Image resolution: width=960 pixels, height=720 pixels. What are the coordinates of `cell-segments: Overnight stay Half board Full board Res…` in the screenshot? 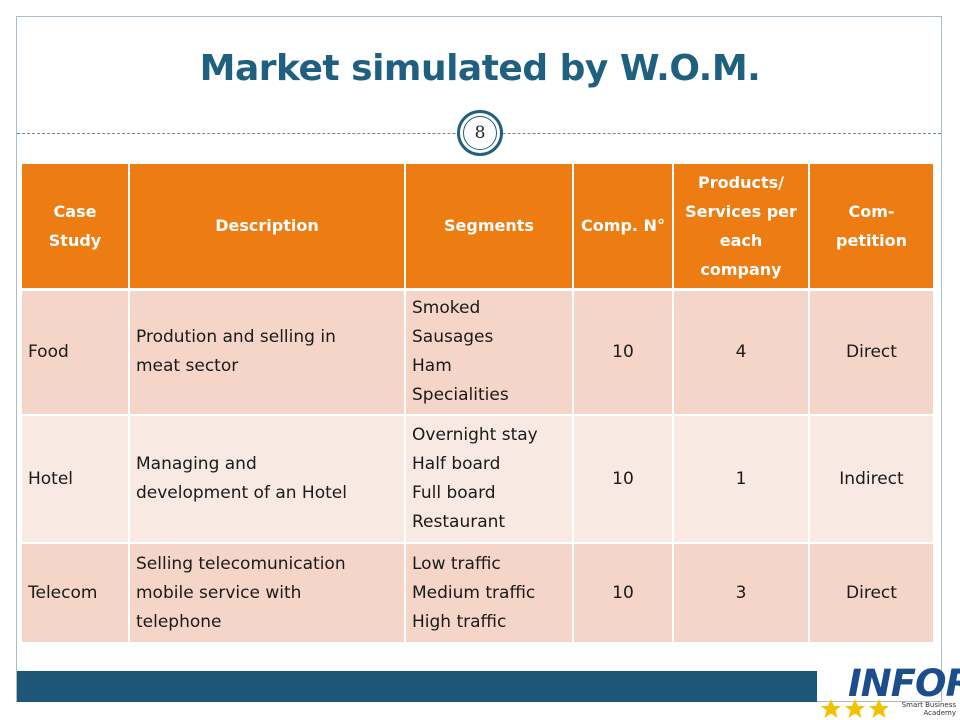 It's located at (489, 479).